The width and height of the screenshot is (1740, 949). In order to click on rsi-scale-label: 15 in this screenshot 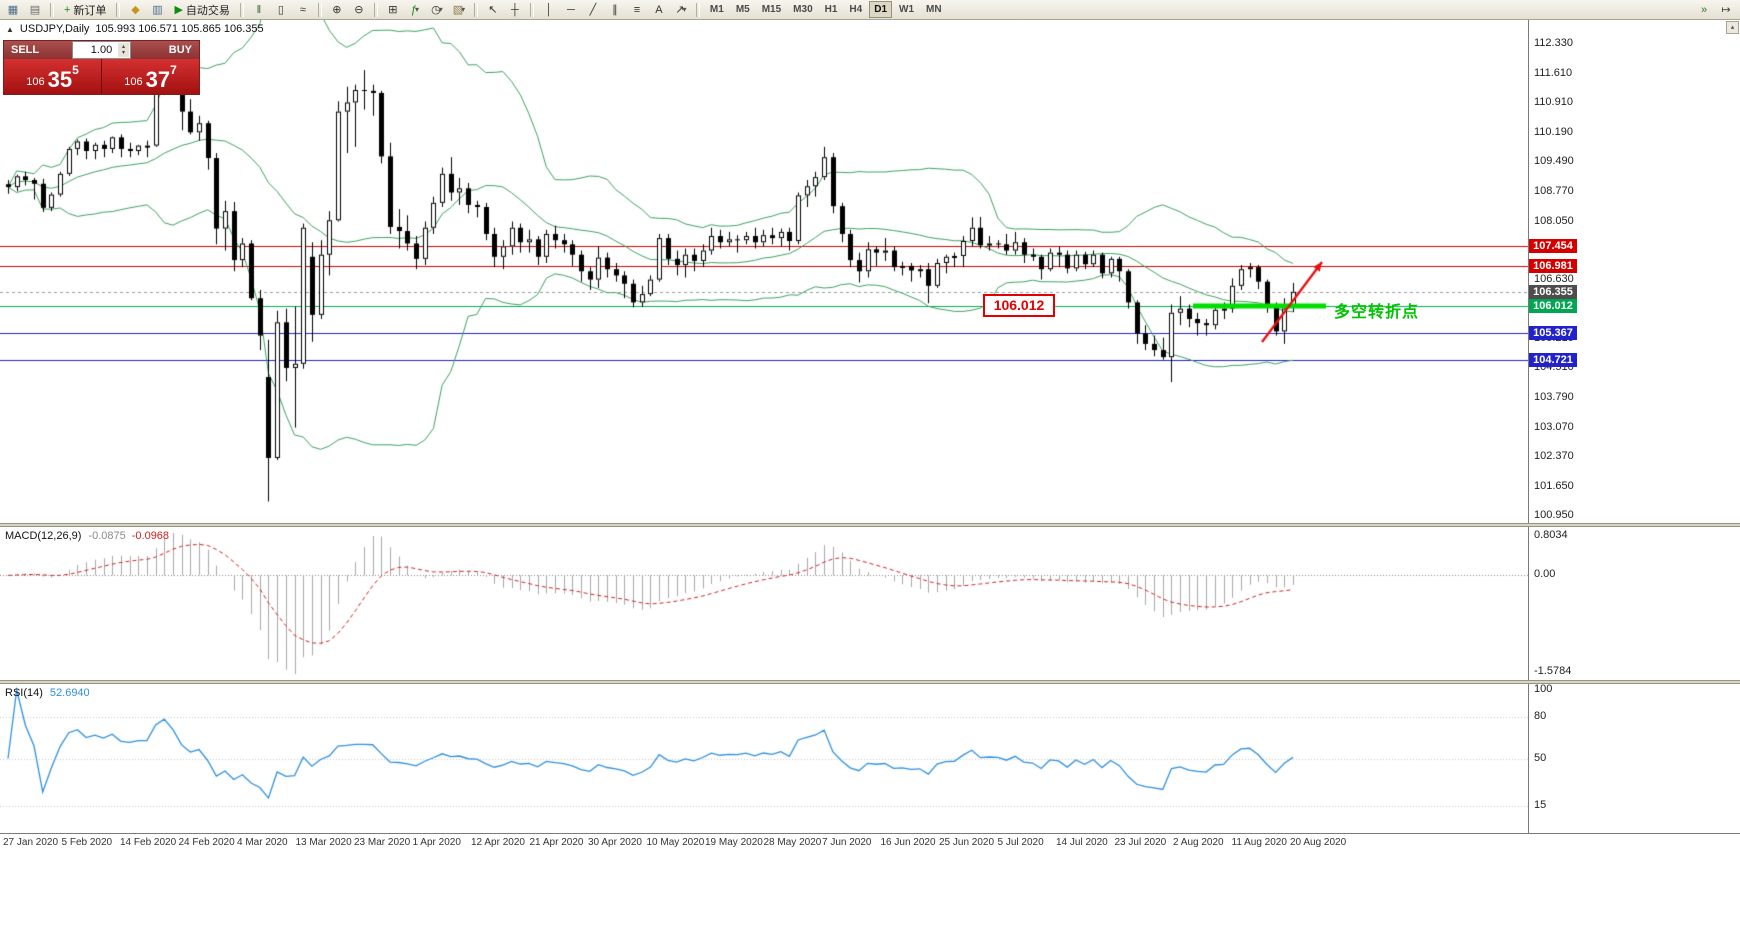, I will do `click(1540, 805)`.